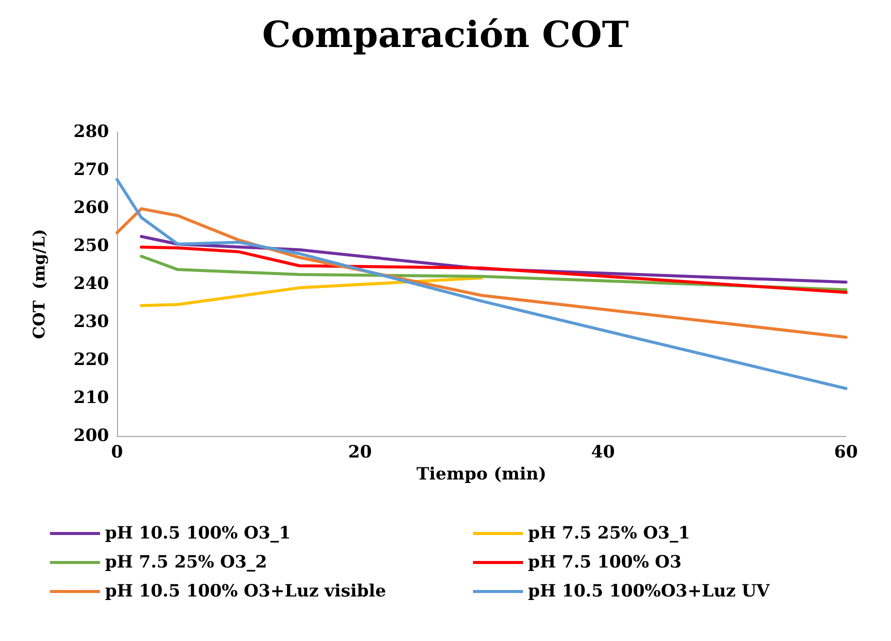 This screenshot has width=891, height=641. Describe the element at coordinates (360, 452) in the screenshot. I see `x-tick-label: 20` at that location.